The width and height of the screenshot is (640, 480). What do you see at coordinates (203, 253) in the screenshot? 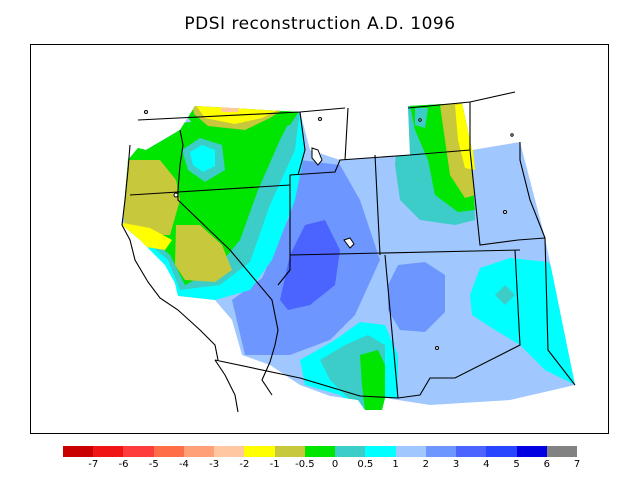
I see `field-zone-olive-inland` at bounding box center [203, 253].